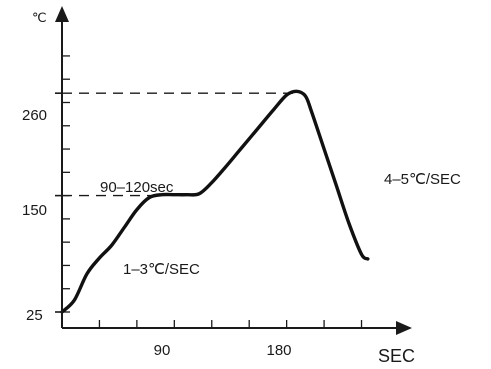 Image resolution: width=491 pixels, height=369 pixels. Describe the element at coordinates (162, 350) in the screenshot. I see `x-tick-label-90: 90` at that location.